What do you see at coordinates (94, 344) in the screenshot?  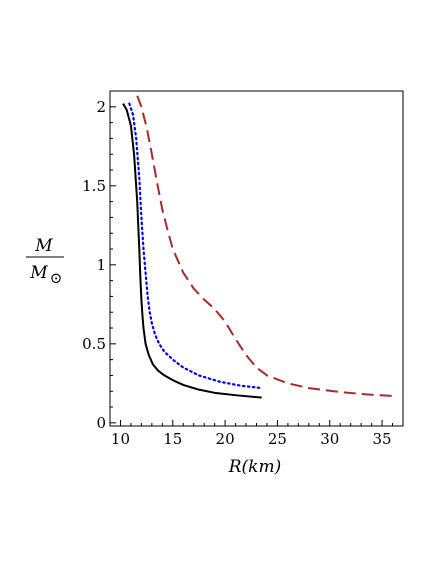 I see `y-tick-label: 0.5` at bounding box center [94, 344].